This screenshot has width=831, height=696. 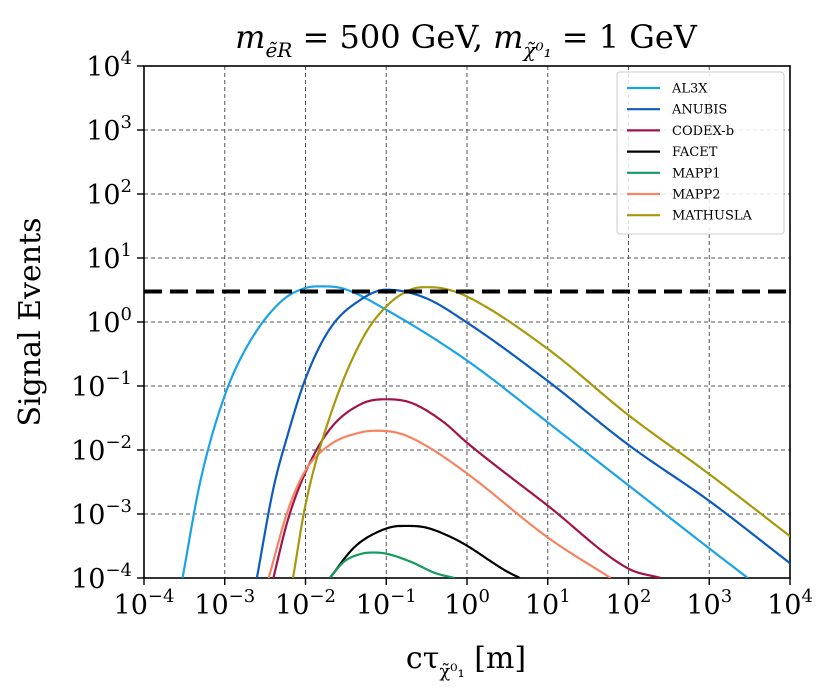 What do you see at coordinates (467, 603) in the screenshot?
I see `x-tick-label: 10⁰` at bounding box center [467, 603].